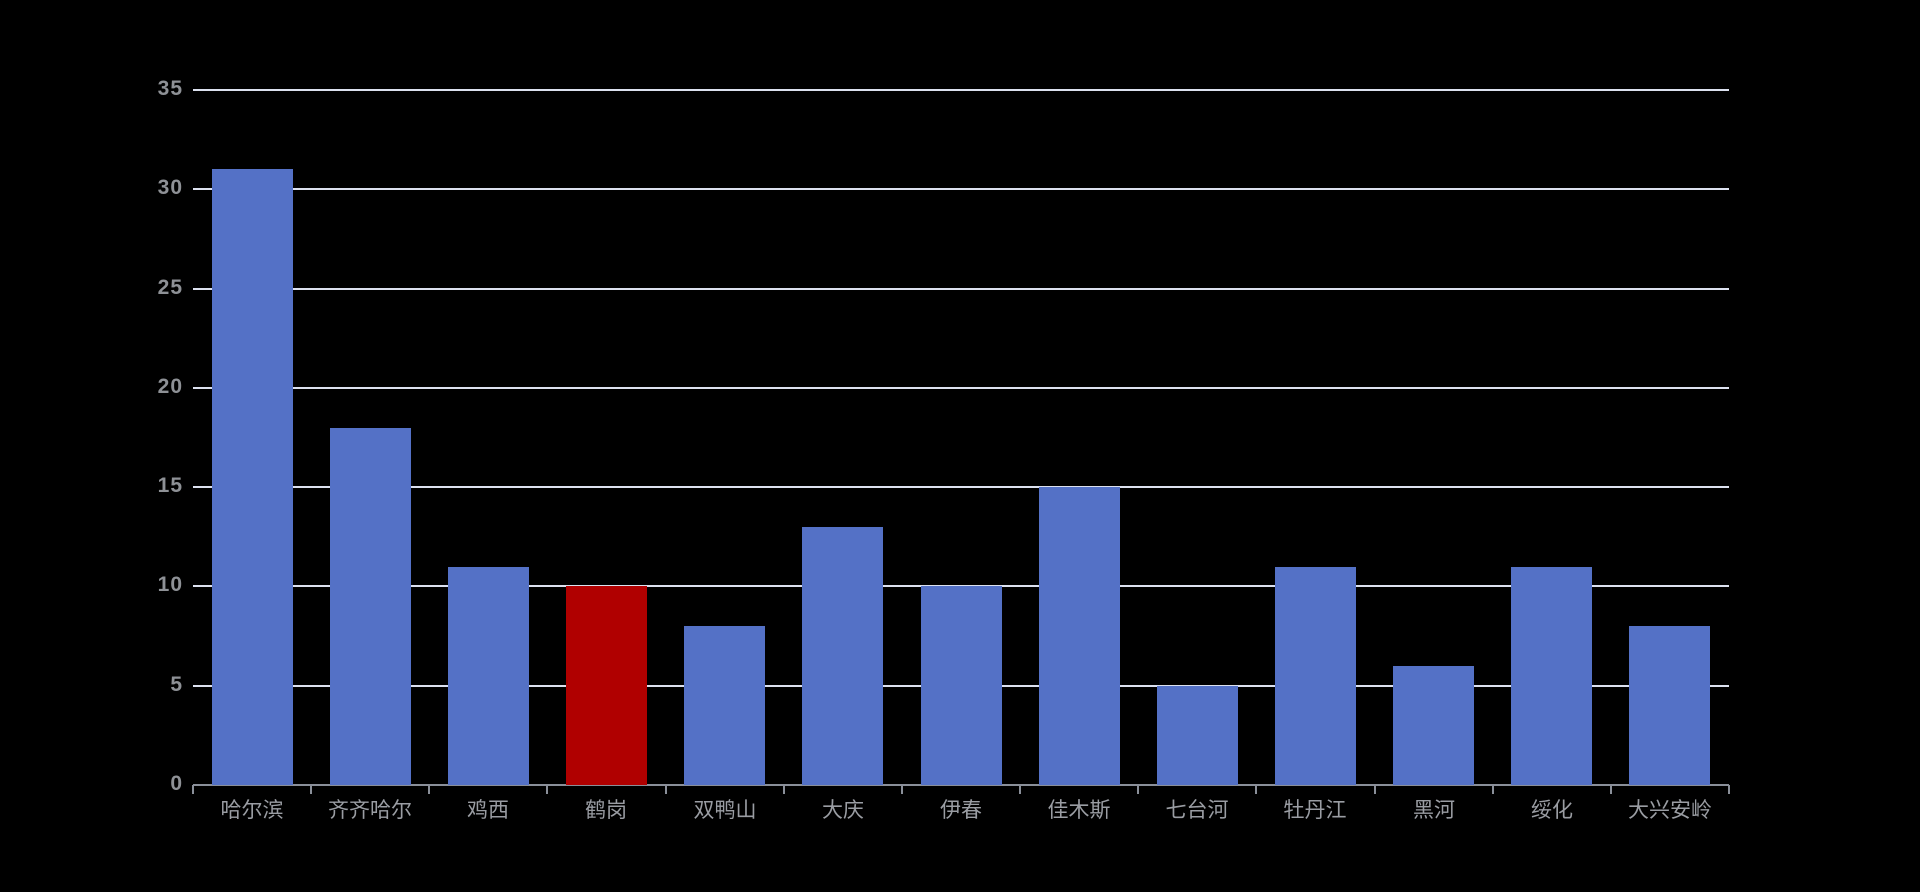 This screenshot has width=1920, height=892. Describe the element at coordinates (843, 656) in the screenshot. I see `bar-大庆` at that location.